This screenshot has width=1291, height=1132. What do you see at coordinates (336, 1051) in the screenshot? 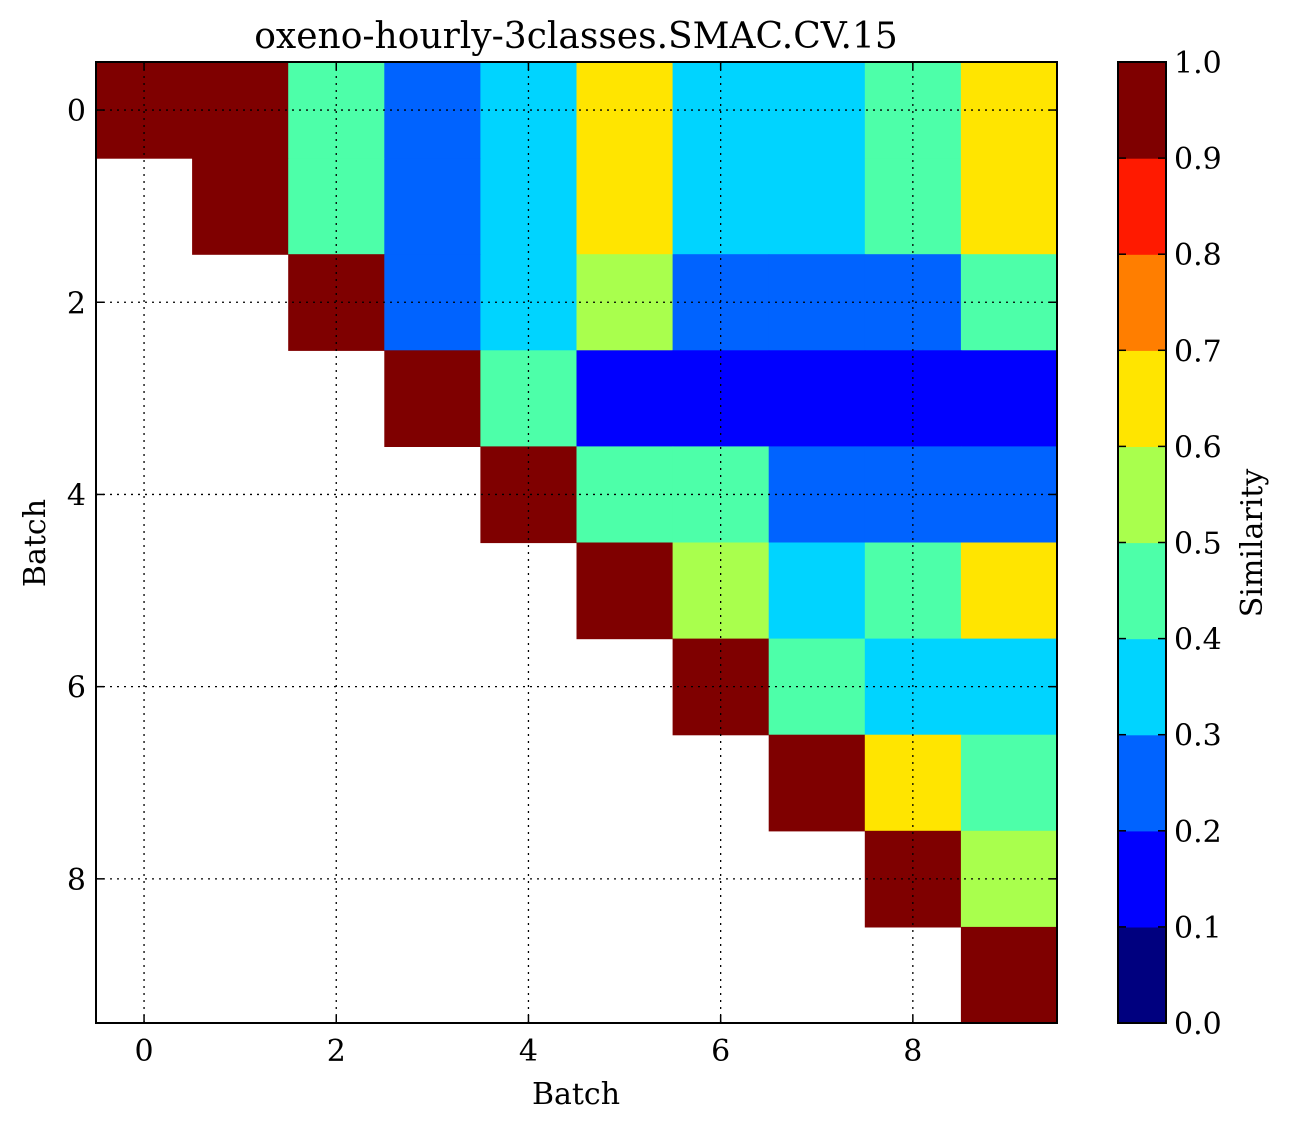
I see `x-tick-label: 2` at bounding box center [336, 1051].